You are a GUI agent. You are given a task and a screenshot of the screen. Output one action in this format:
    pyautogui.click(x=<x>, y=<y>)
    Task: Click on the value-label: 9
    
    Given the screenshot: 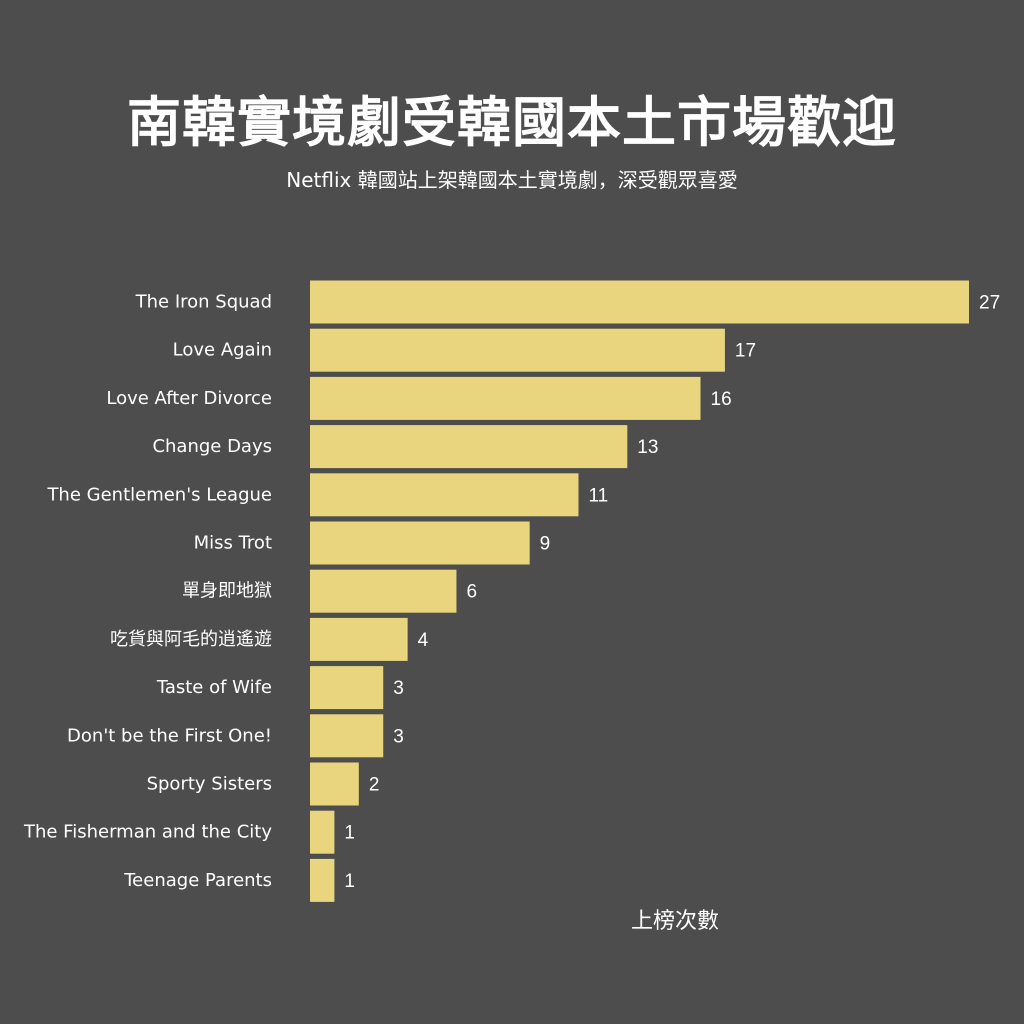 What is the action you would take?
    pyautogui.click(x=545, y=544)
    